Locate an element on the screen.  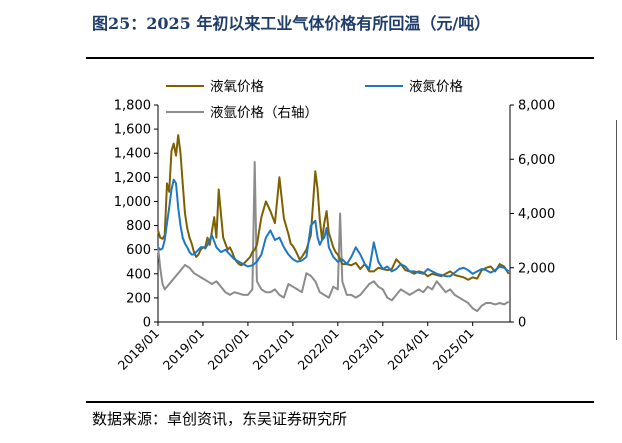
top-rule is located at coordinates (340, 58).